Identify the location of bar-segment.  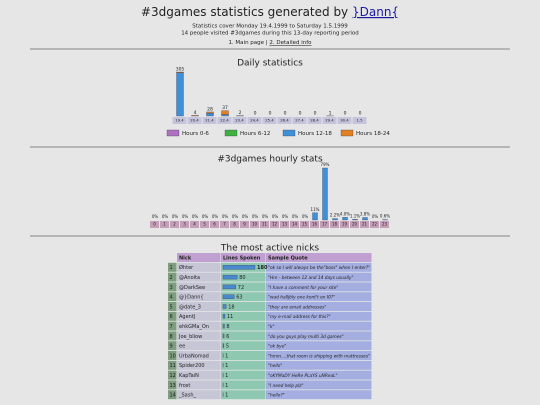
(225, 115).